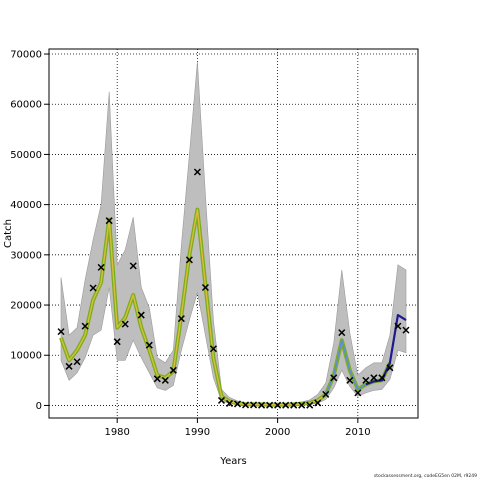  What do you see at coordinates (26, 306) in the screenshot?
I see `y-tick-label: 20000` at bounding box center [26, 306].